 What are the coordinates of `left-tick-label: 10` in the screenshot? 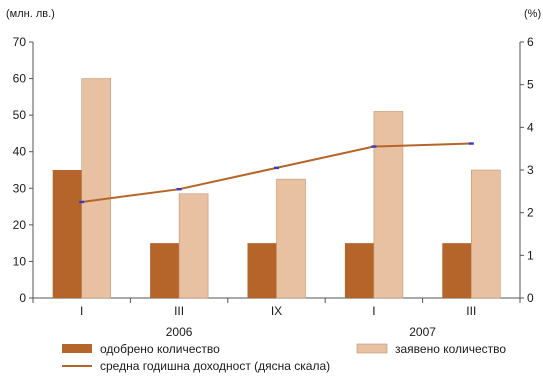 It's located at (20, 261).